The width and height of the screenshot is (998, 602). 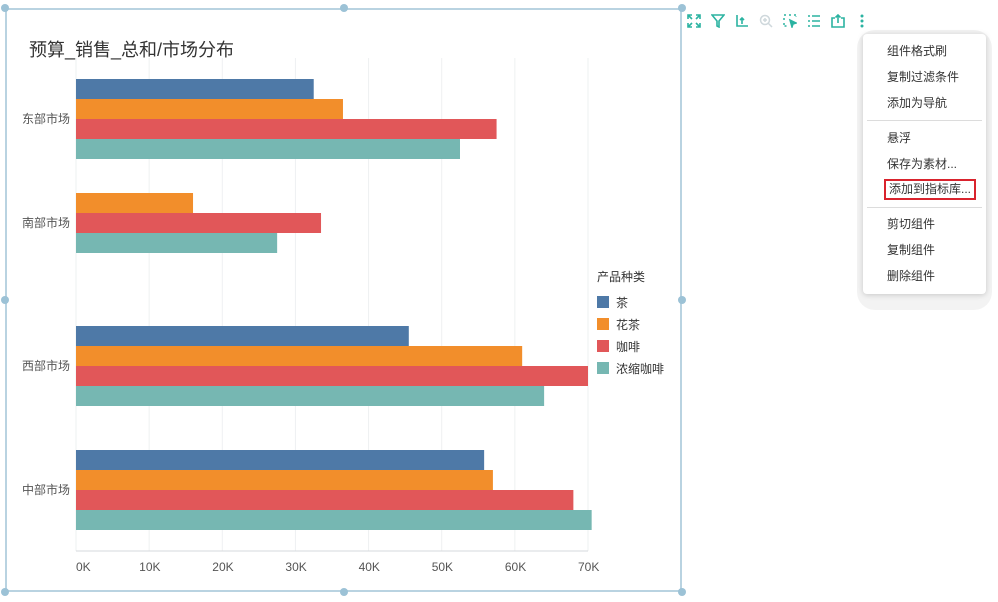 What do you see at coordinates (83, 567) in the screenshot?
I see `x-tick-label: 0K` at bounding box center [83, 567].